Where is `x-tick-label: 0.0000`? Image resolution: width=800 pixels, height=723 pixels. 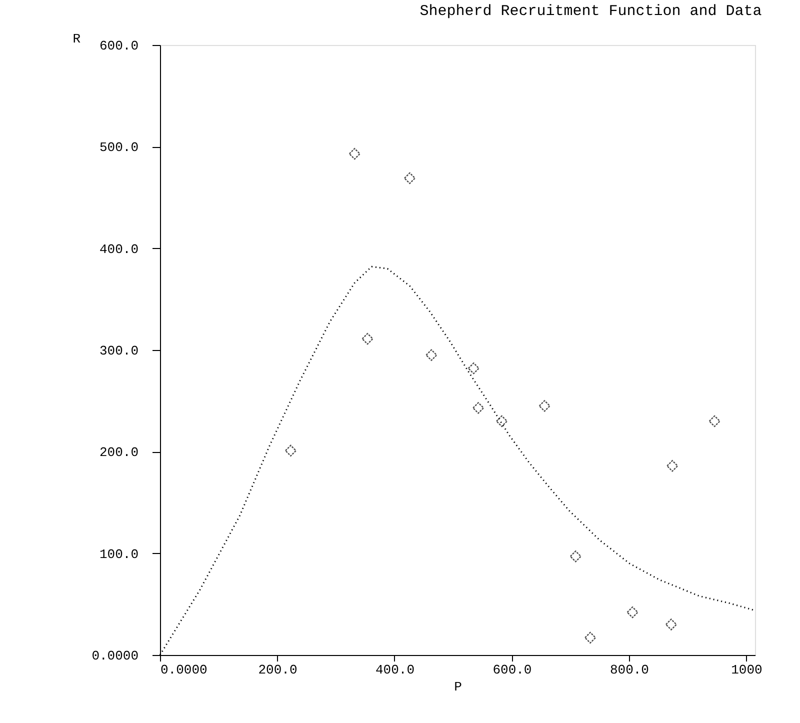
x-tick-label: 0.0000 is located at coordinates (184, 670).